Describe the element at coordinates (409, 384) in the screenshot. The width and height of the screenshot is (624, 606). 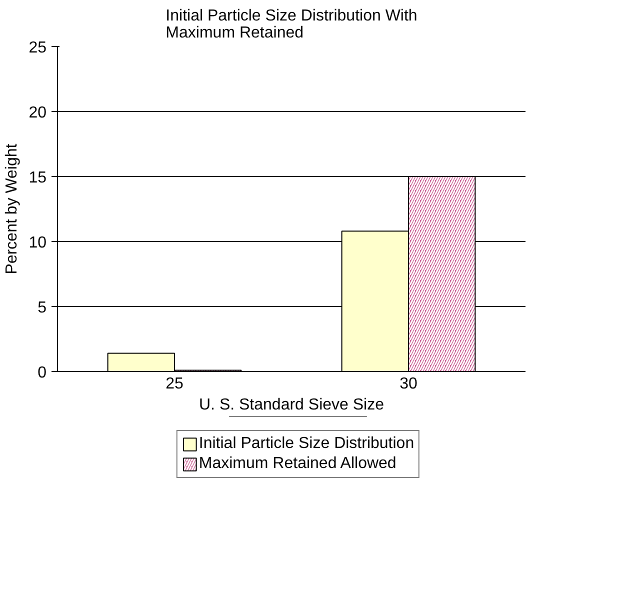
I see `x-tick-label: 30` at that location.